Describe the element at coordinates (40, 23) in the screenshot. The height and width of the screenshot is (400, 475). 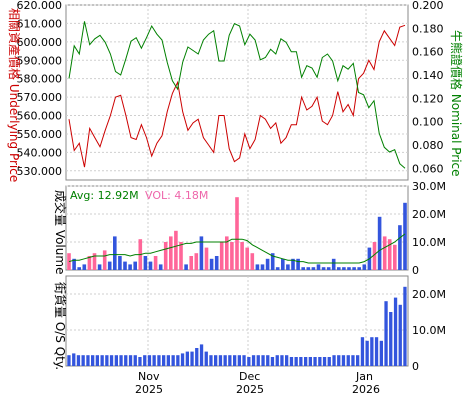
I see `left-tick-label: 610.000` at that location.